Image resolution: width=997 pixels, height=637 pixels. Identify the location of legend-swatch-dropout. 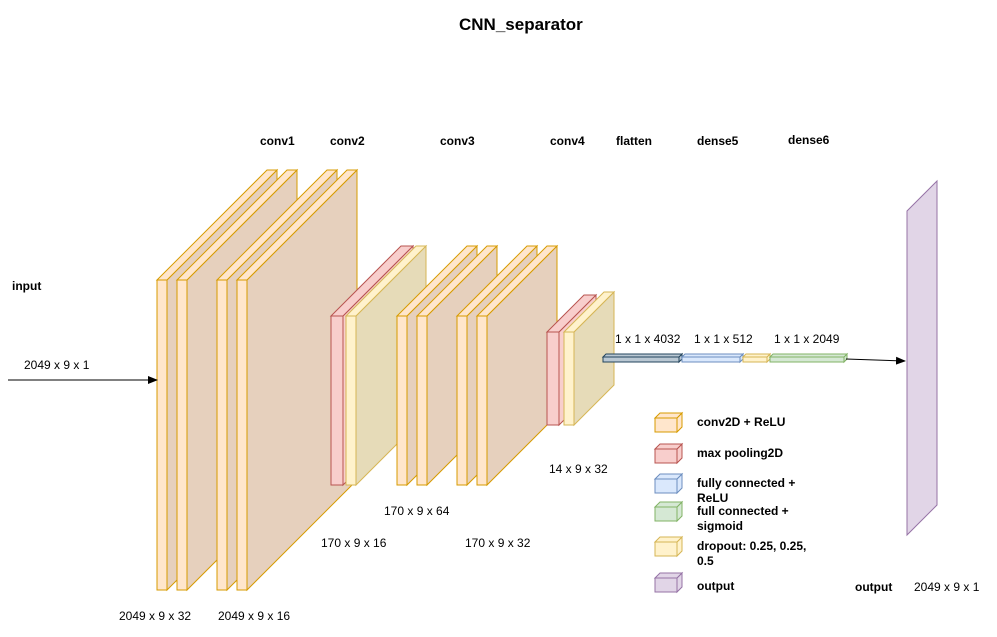
(668, 546).